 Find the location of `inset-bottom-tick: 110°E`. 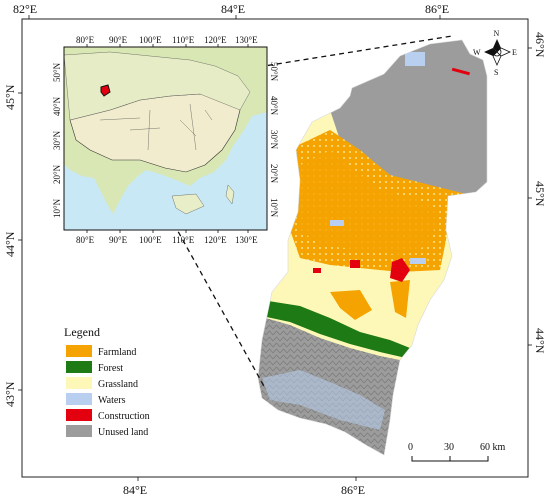

inset-bottom-tick: 110°E is located at coordinates (183, 240).